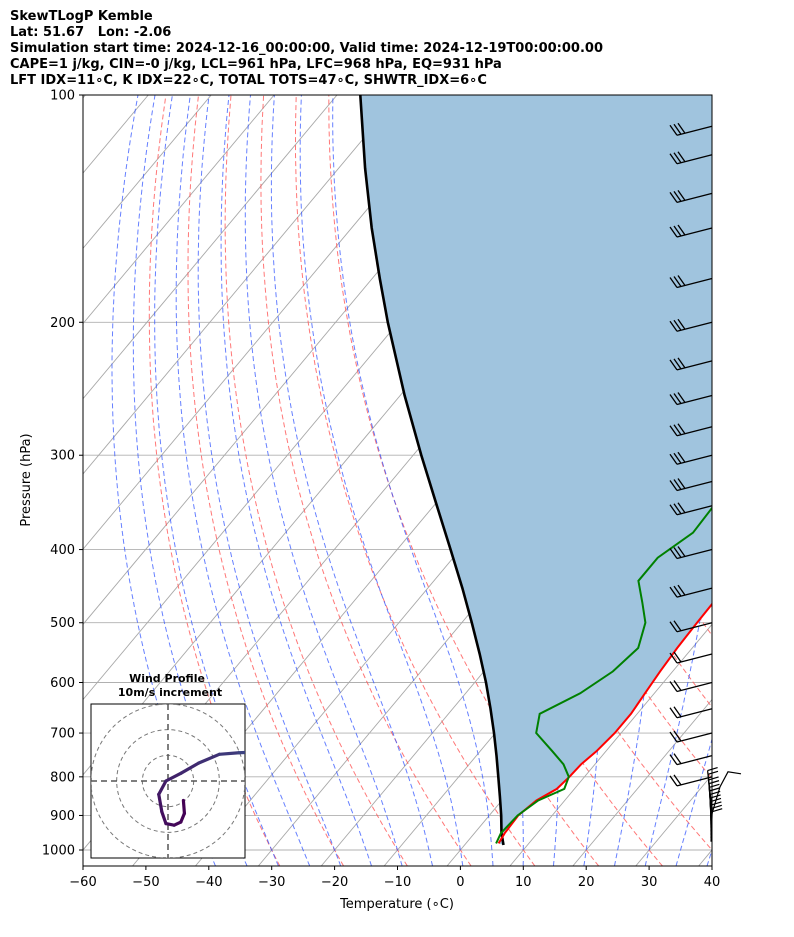 This screenshot has width=794, height=937. Describe the element at coordinates (712, 882) in the screenshot. I see `x-tick-label: 40` at that location.